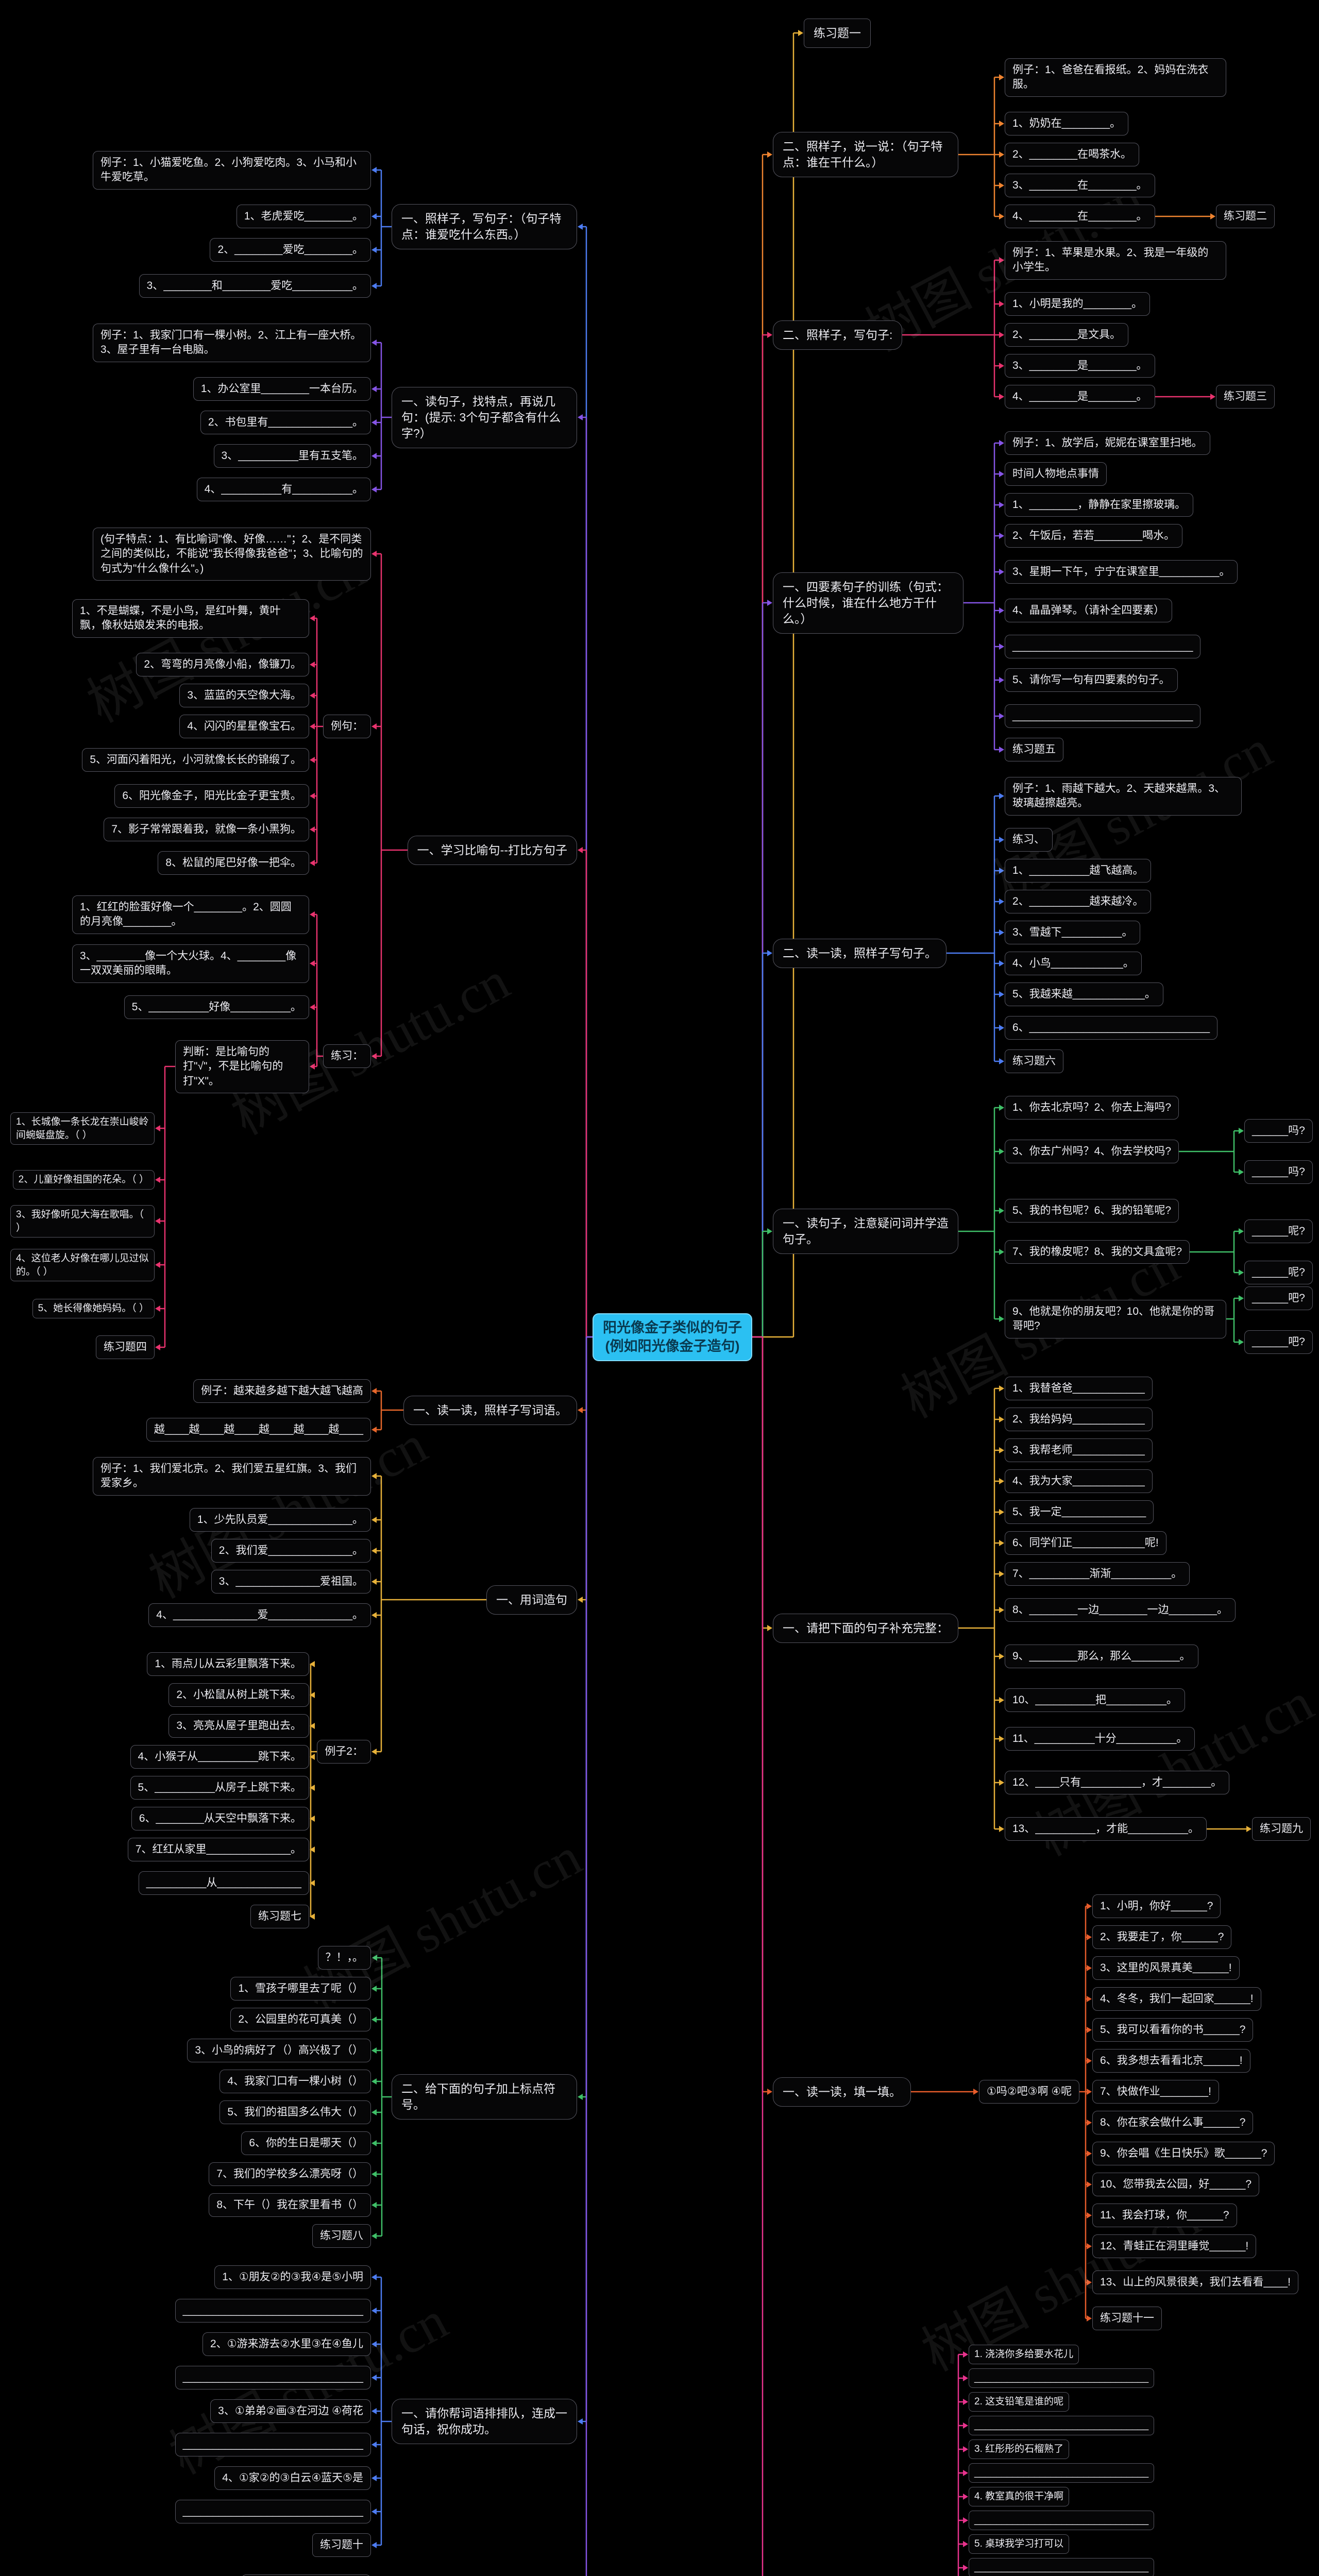  Describe the element at coordinates (211, 796) in the screenshot. I see `mindmap-node: 6、阳光像金子，阳光比金子更宝贵。` at that location.